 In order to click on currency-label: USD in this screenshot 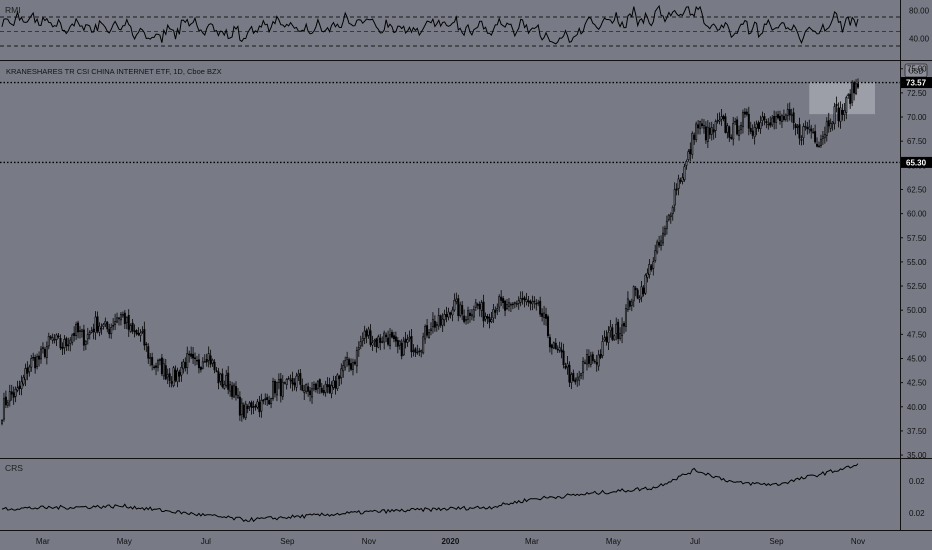, I will do `click(916, 72)`.